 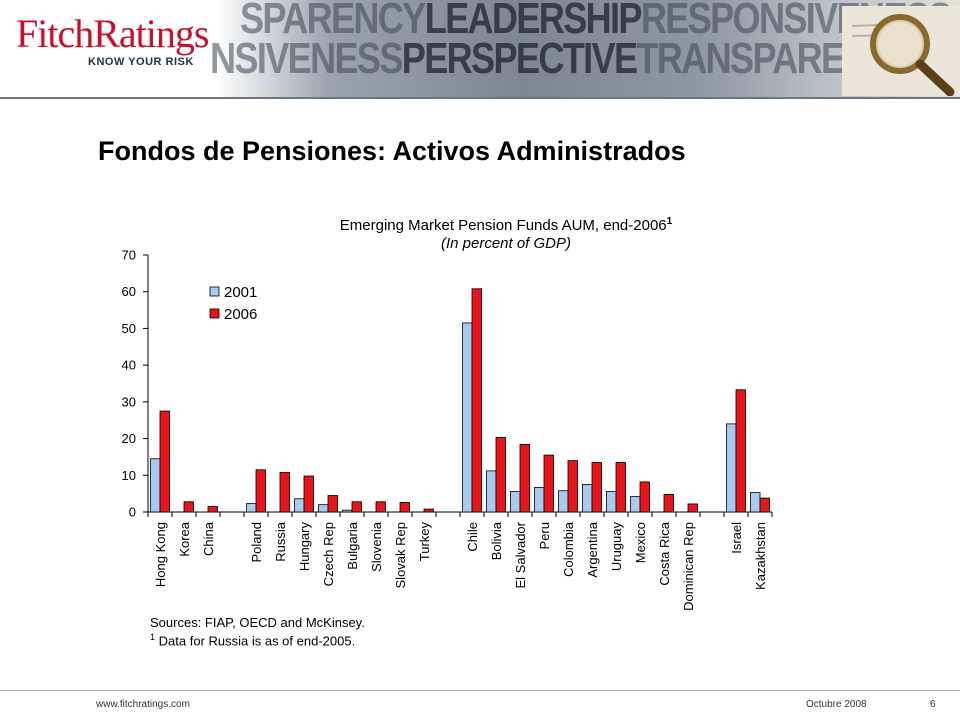 What do you see at coordinates (129, 438) in the screenshot?
I see `y-tick-label: 20` at bounding box center [129, 438].